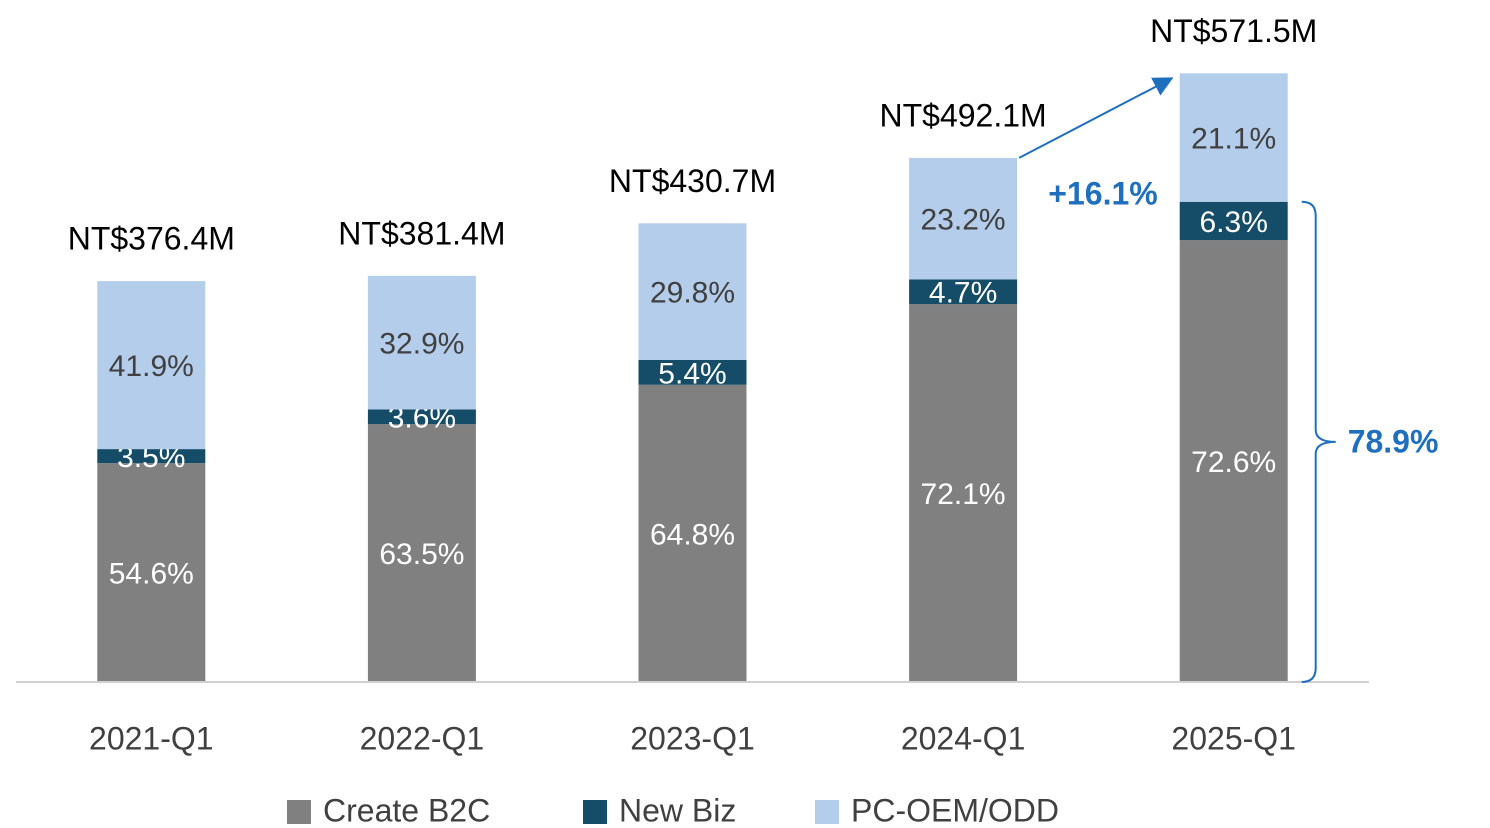 Image resolution: width=1490 pixels, height=828 pixels. I want to click on growth-label: +16.1%, so click(1102, 193).